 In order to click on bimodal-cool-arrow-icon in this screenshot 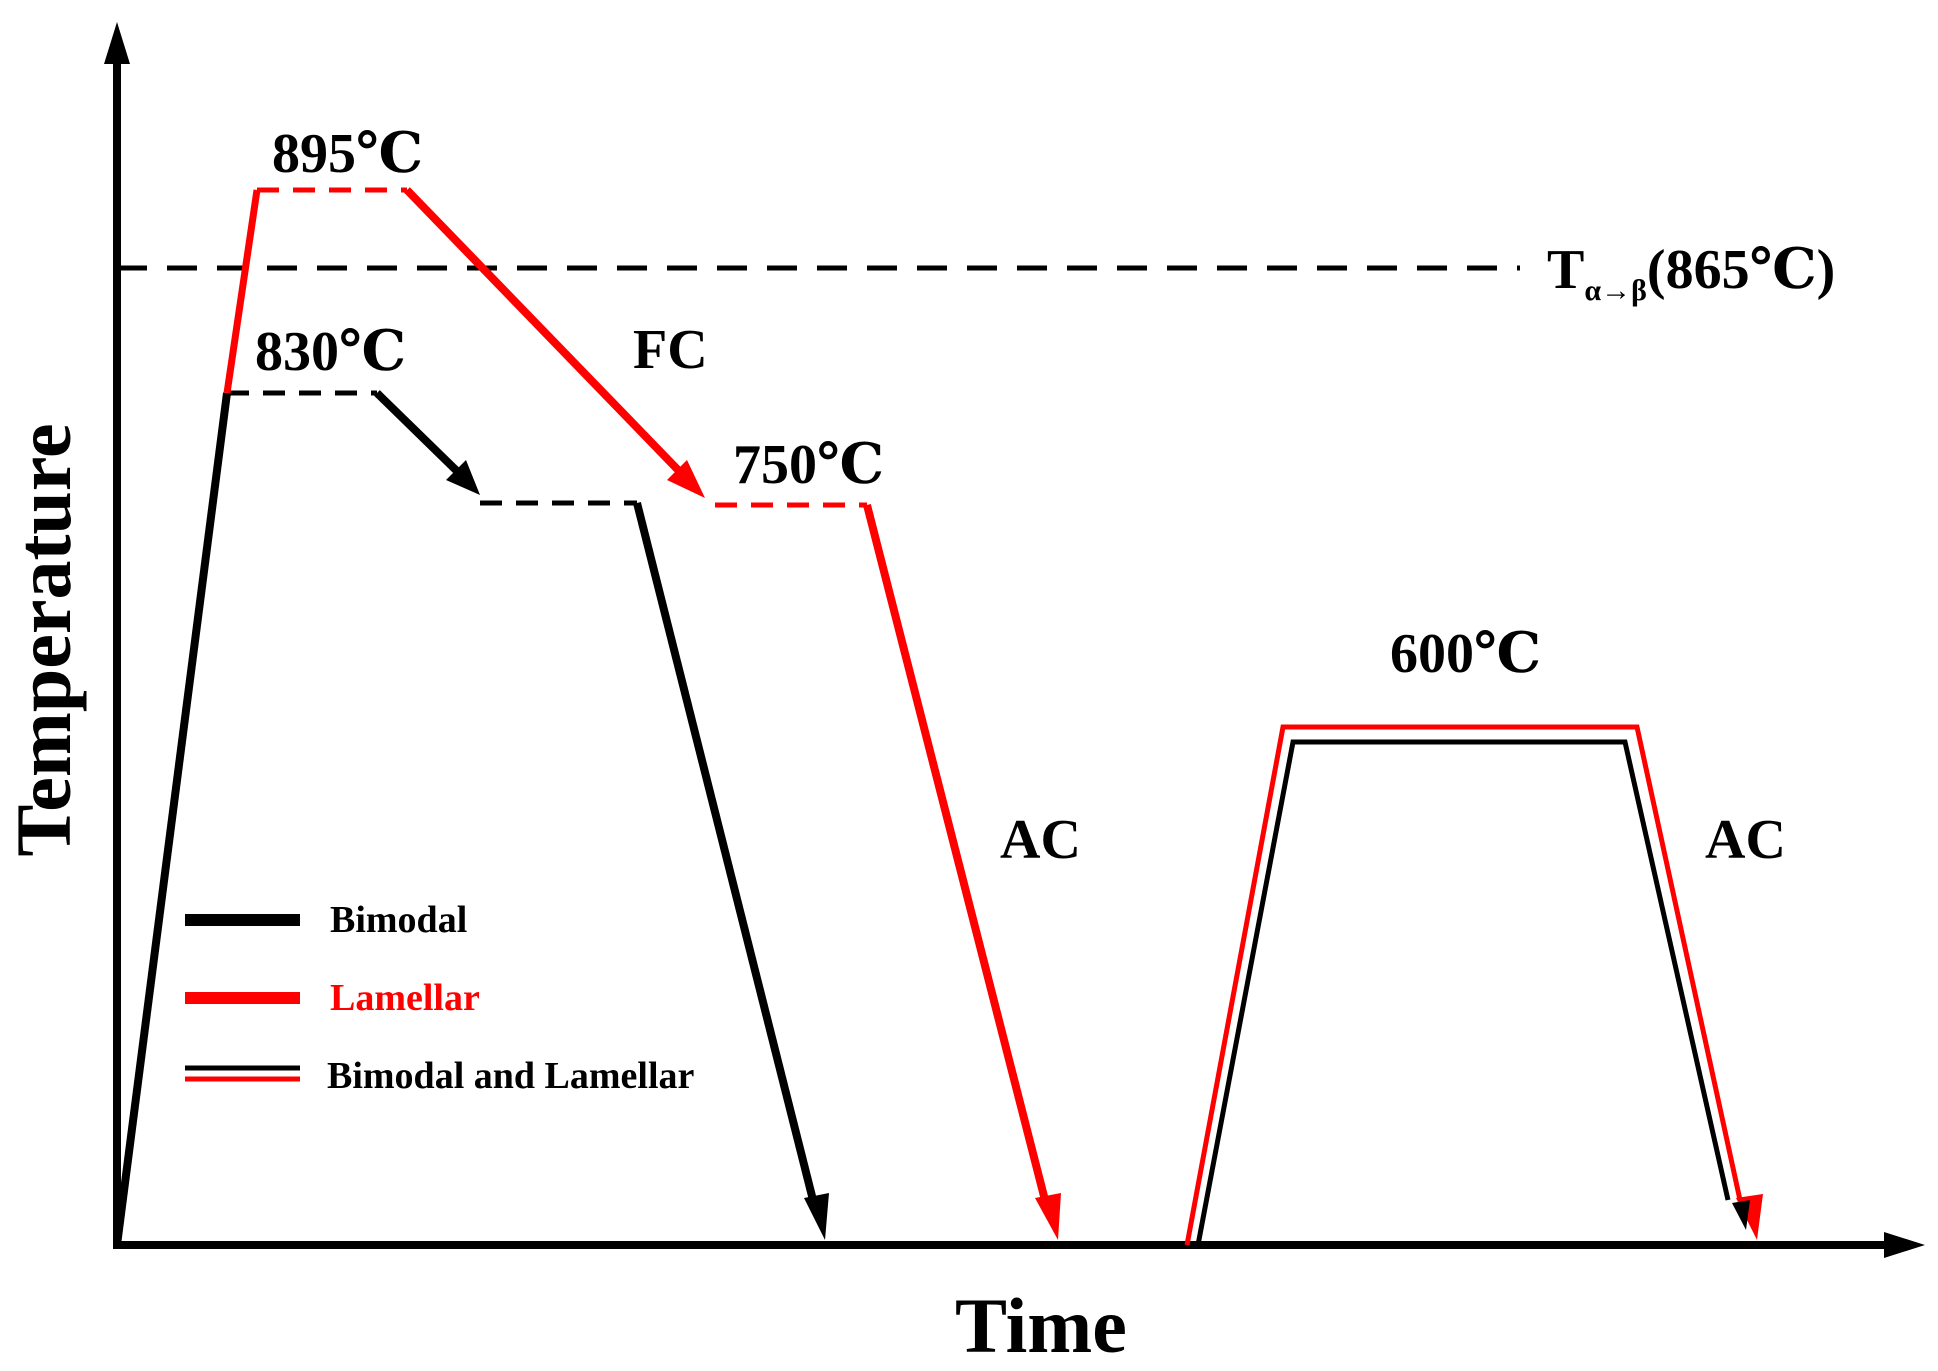, I will do `click(463, 477)`.